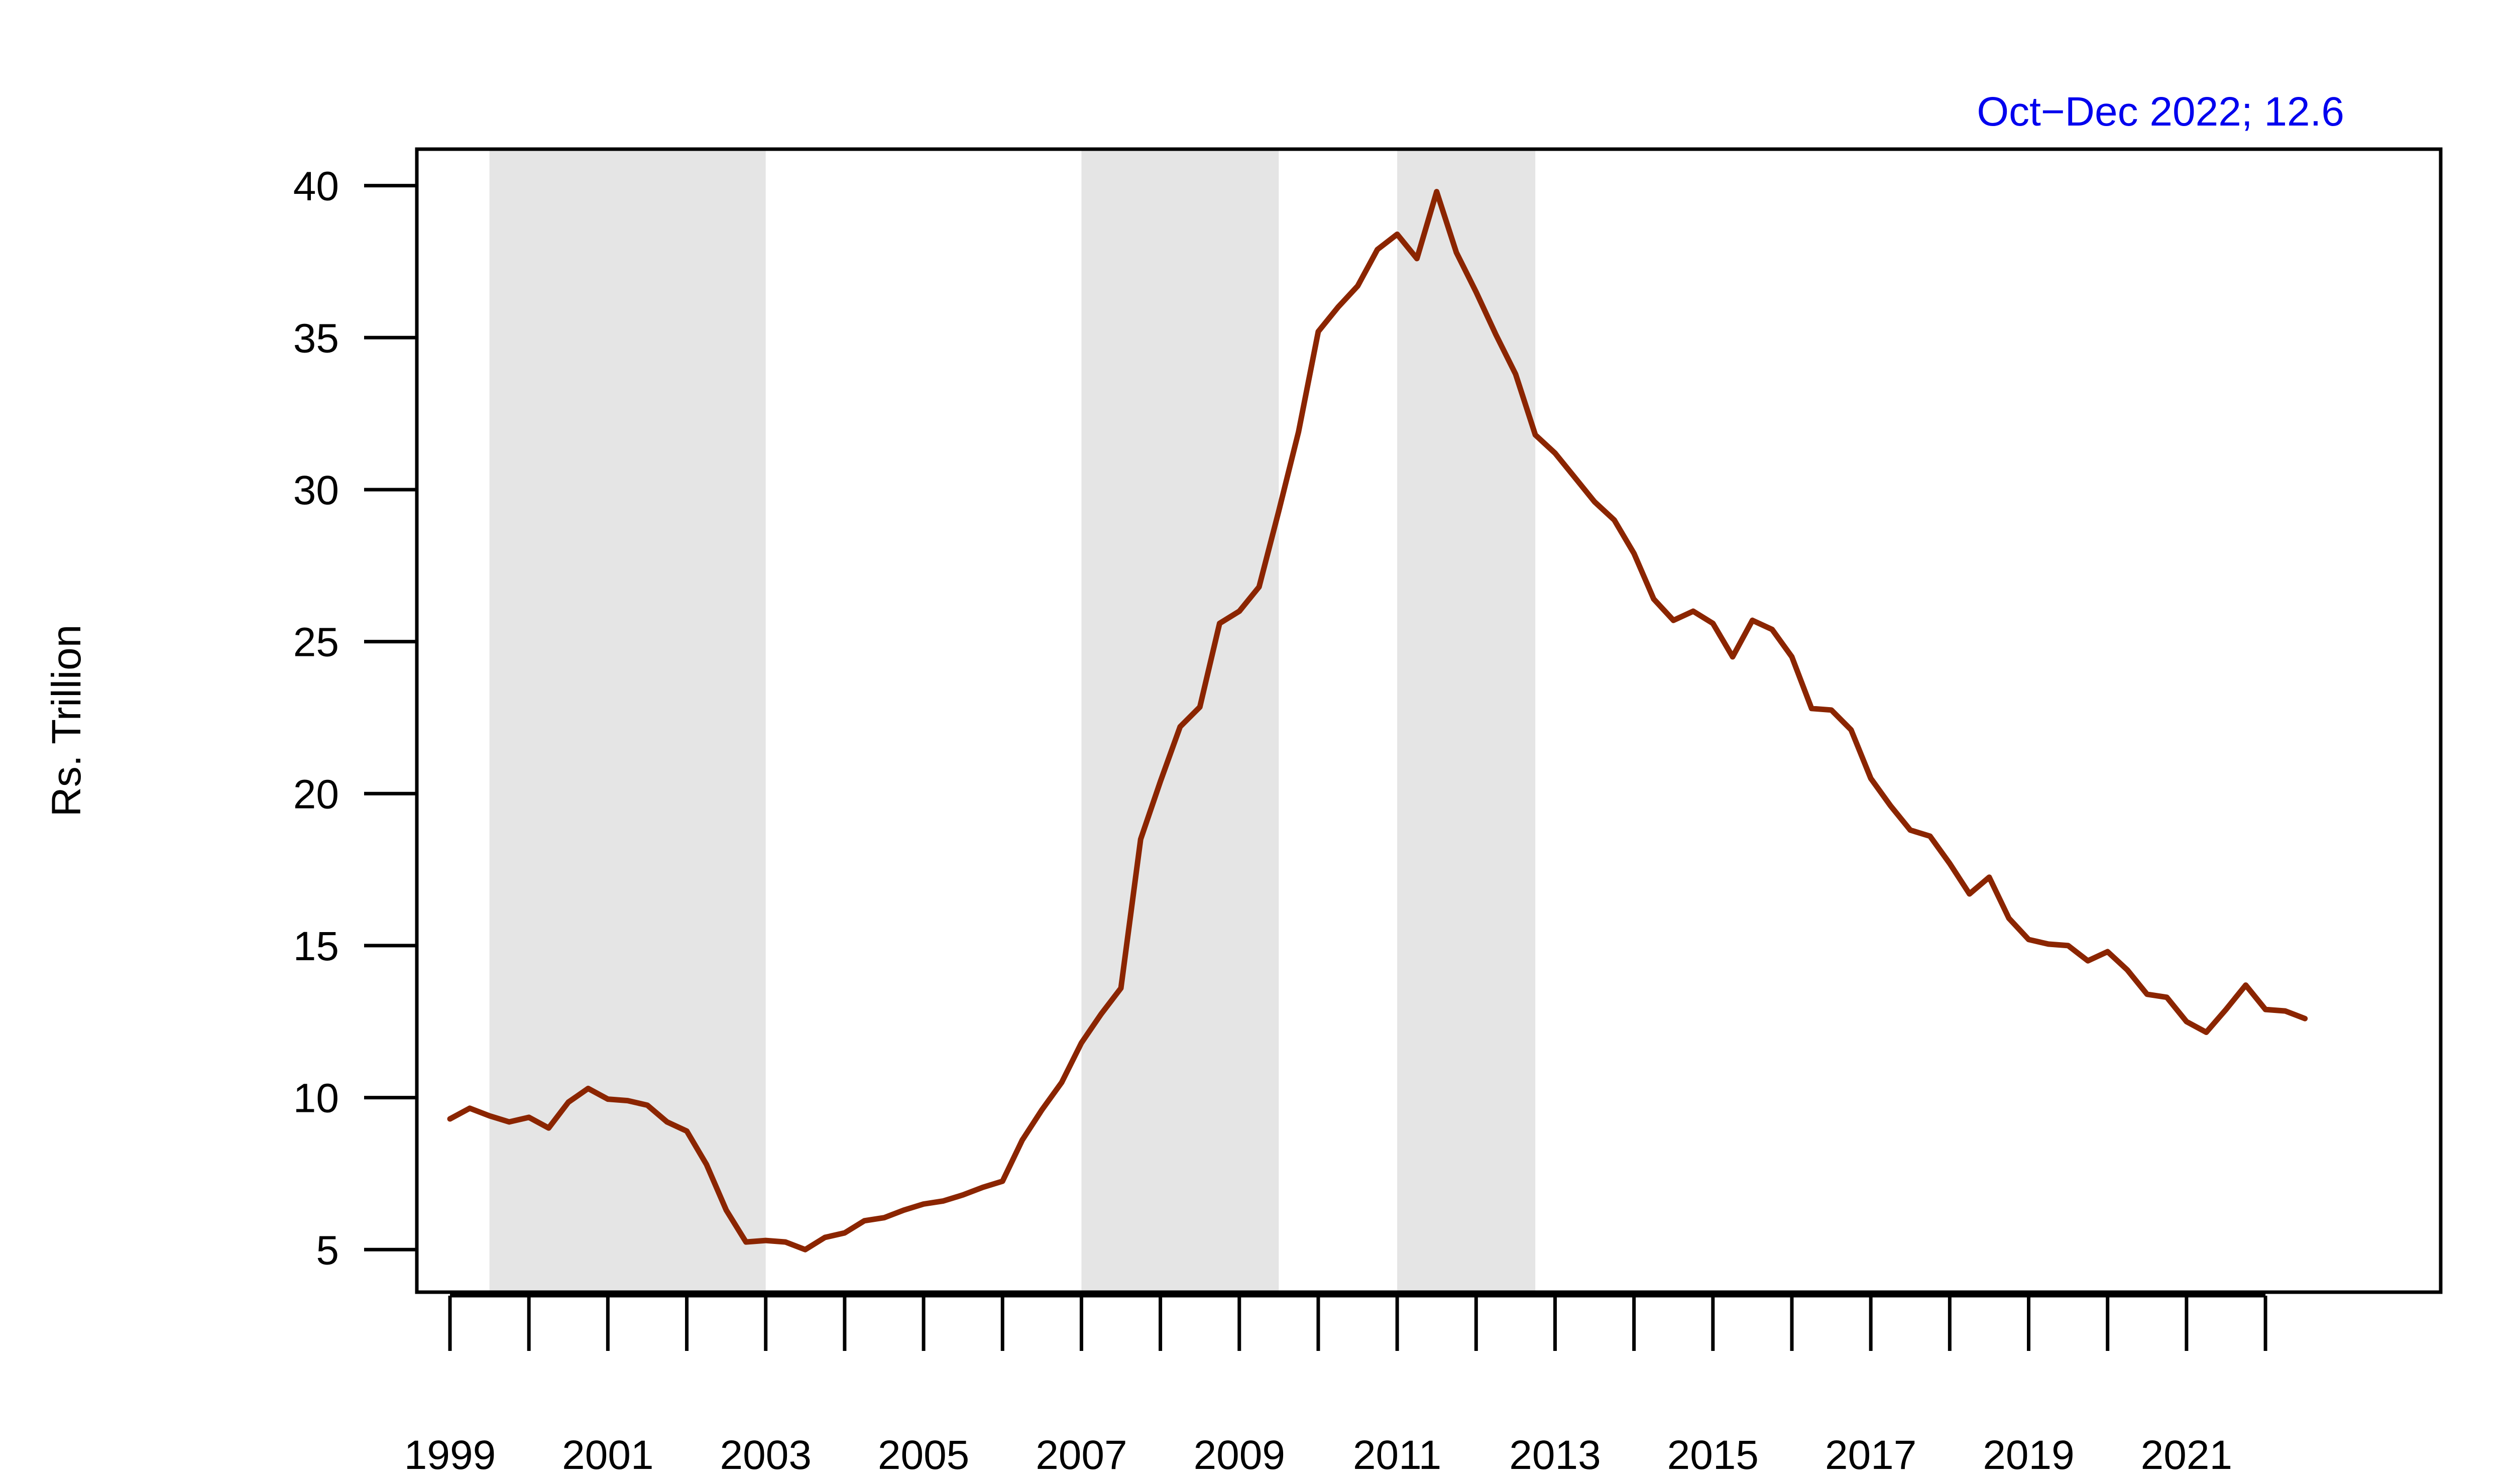 This screenshot has height=1484, width=2511. I want to click on x-tick-label: 2005, so click(923, 1455).